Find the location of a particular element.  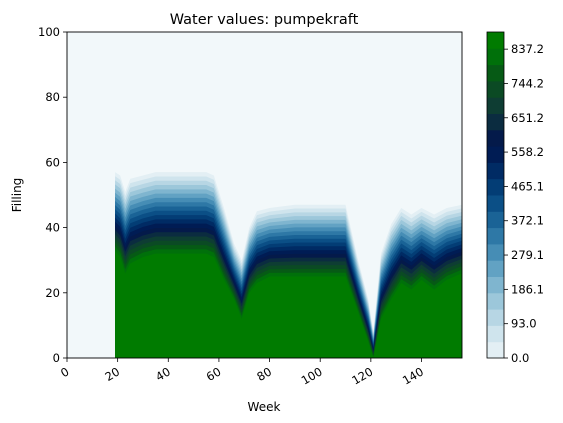

colorbar-tick-label: 558.2 is located at coordinates (527, 152).